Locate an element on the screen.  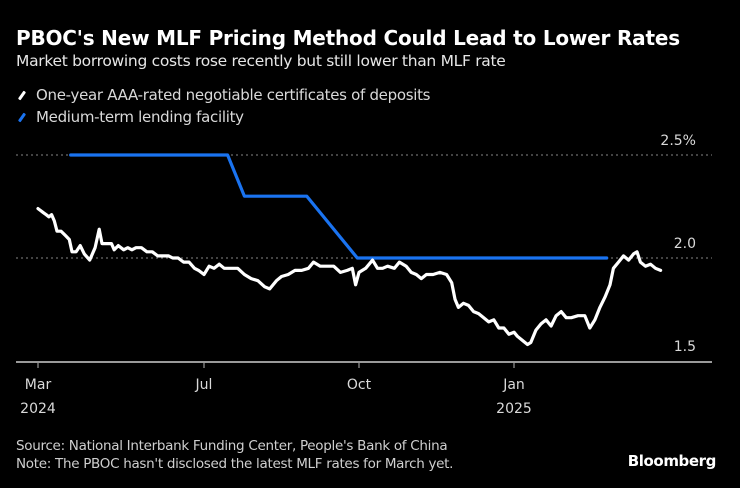
bloomberg-logo: Bloomberg is located at coordinates (672, 461).